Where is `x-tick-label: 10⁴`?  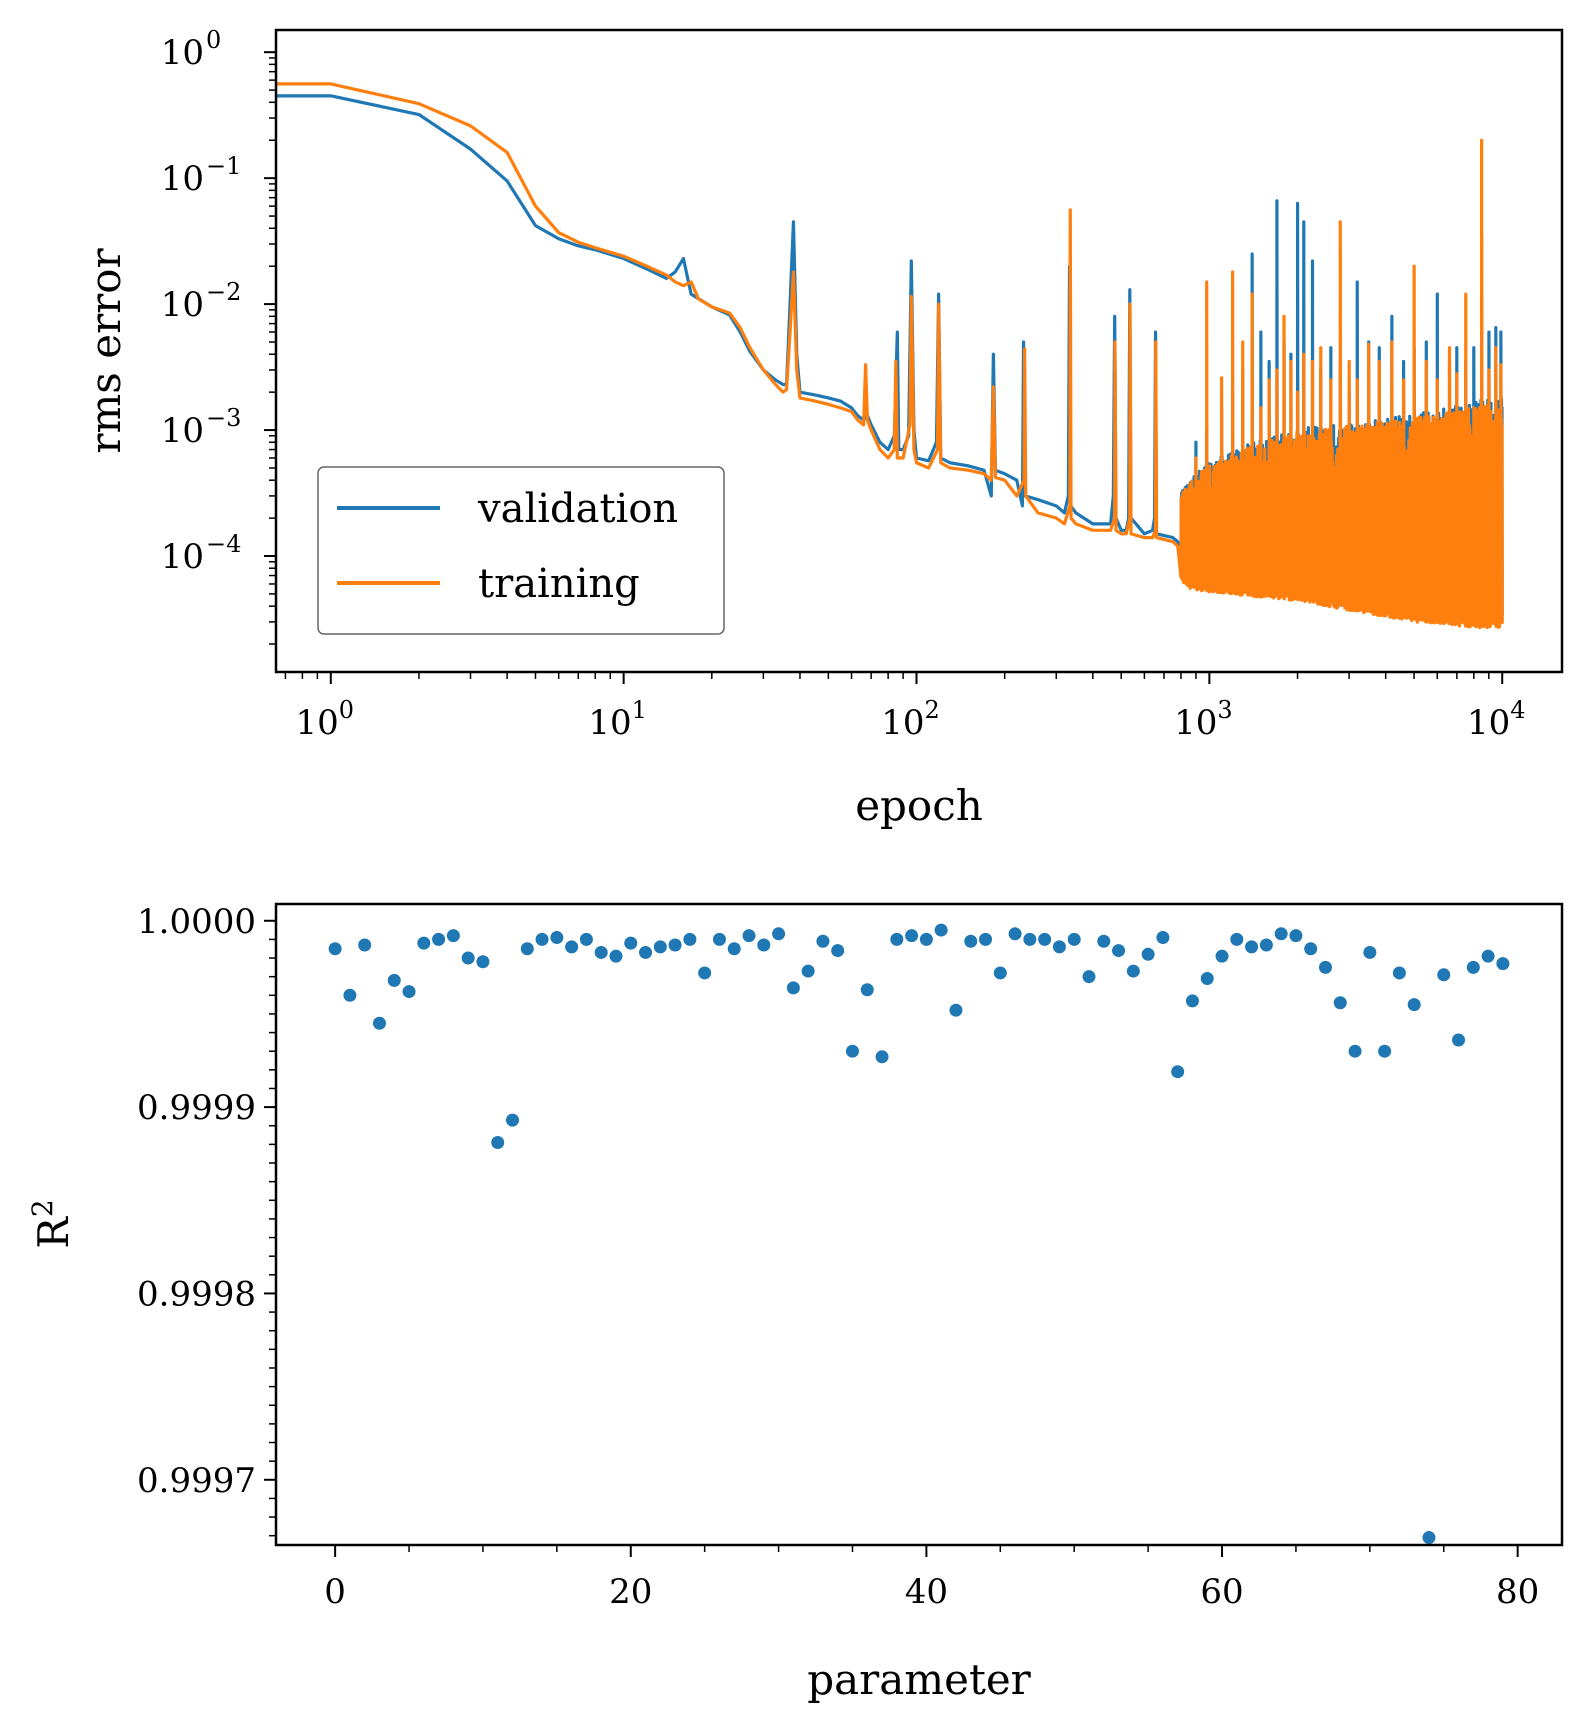
x-tick-label: 10⁴ is located at coordinates (1496, 719).